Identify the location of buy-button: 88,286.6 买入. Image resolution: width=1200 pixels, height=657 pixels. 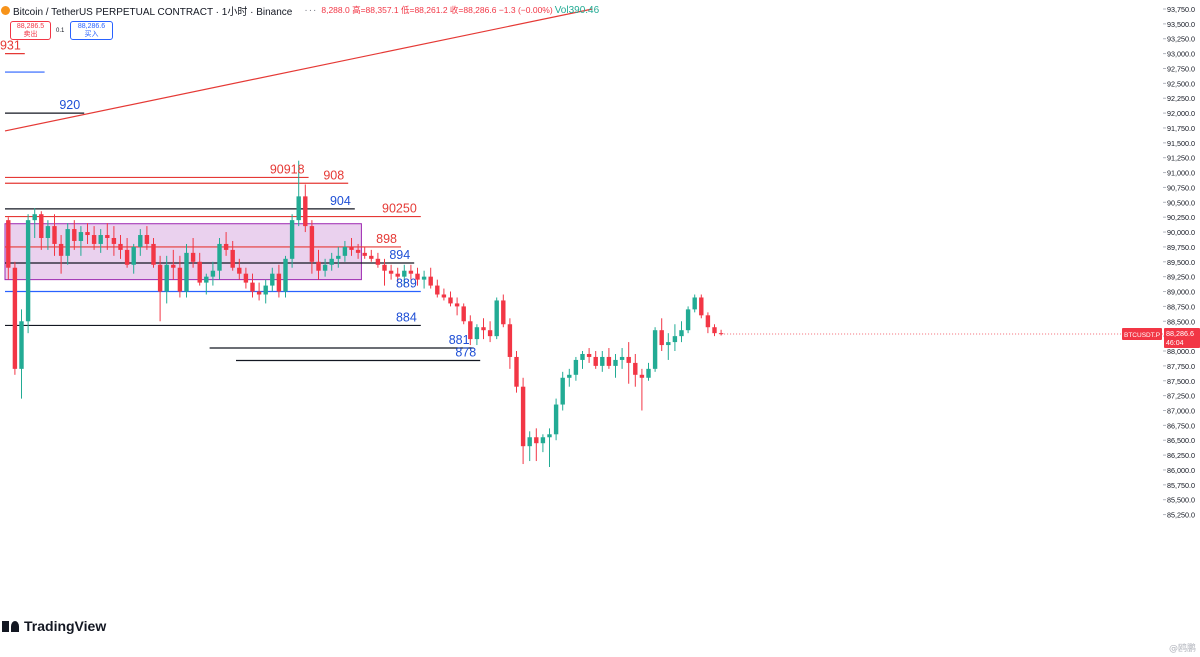
(91, 30).